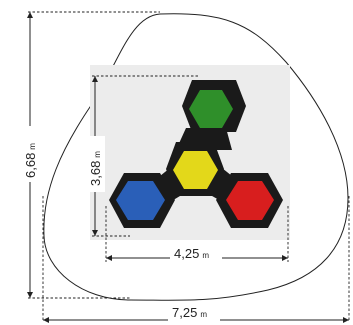 This screenshot has width=353, height=325. What do you see at coordinates (195, 170) in the screenshot?
I see `hex-center-yellow` at bounding box center [195, 170].